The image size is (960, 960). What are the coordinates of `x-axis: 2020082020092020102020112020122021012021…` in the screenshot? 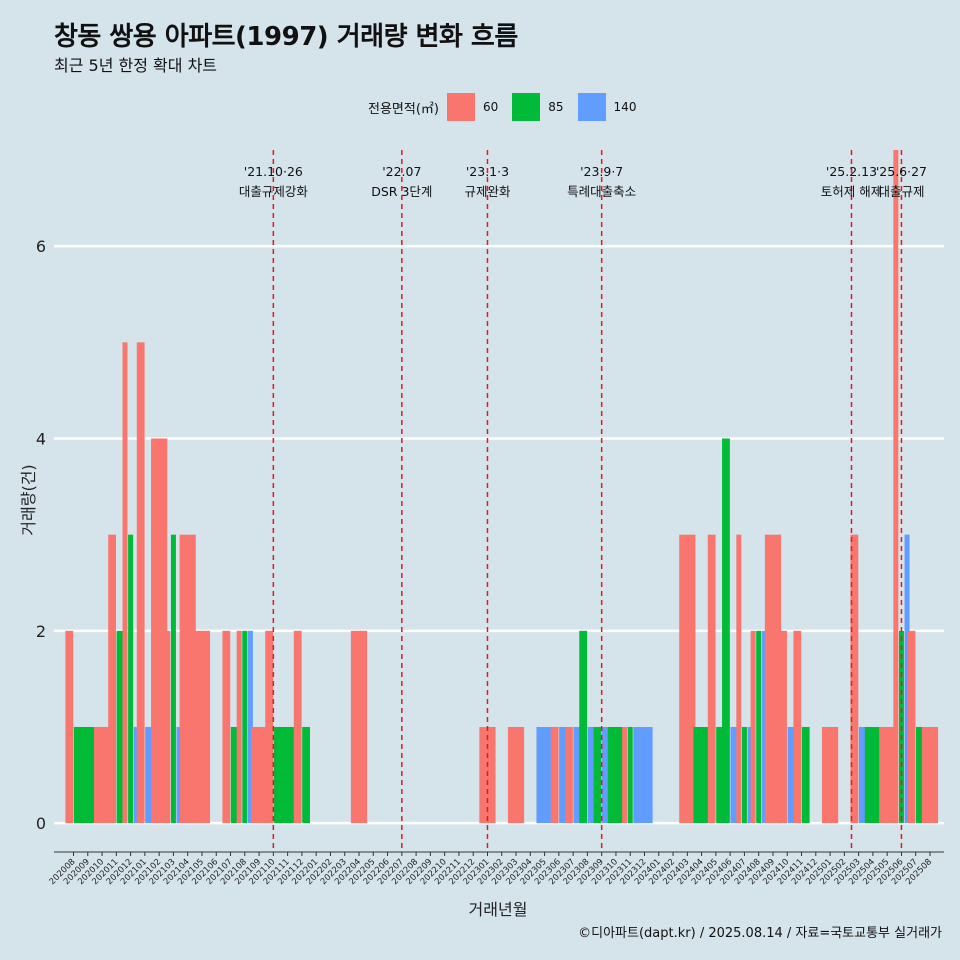 It's located at (496, 869).